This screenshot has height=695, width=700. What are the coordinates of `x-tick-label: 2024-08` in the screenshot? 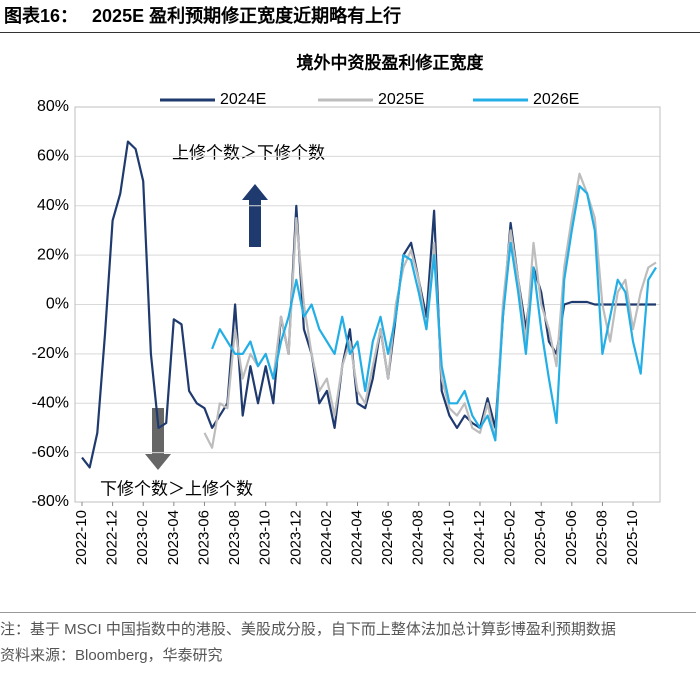 It's located at (418, 537).